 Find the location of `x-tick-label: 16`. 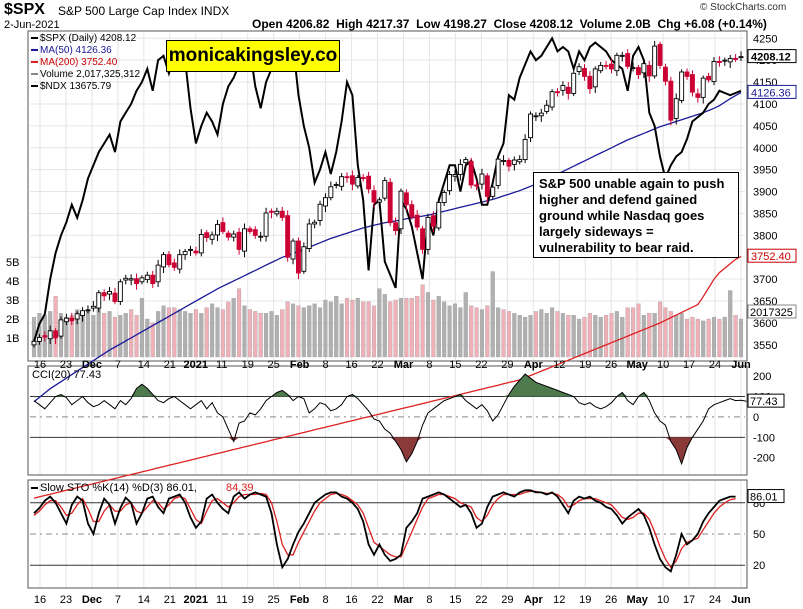

x-tick-label: 16 is located at coordinates (40, 365).